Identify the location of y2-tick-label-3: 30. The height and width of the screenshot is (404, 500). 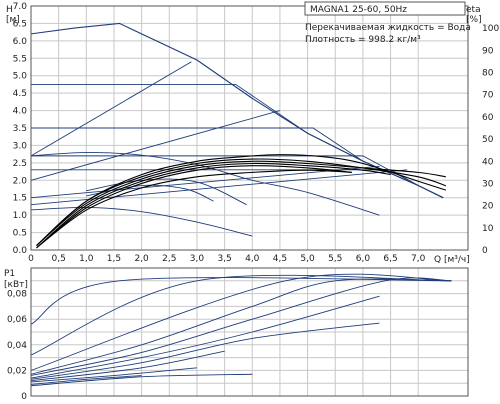
(488, 184).